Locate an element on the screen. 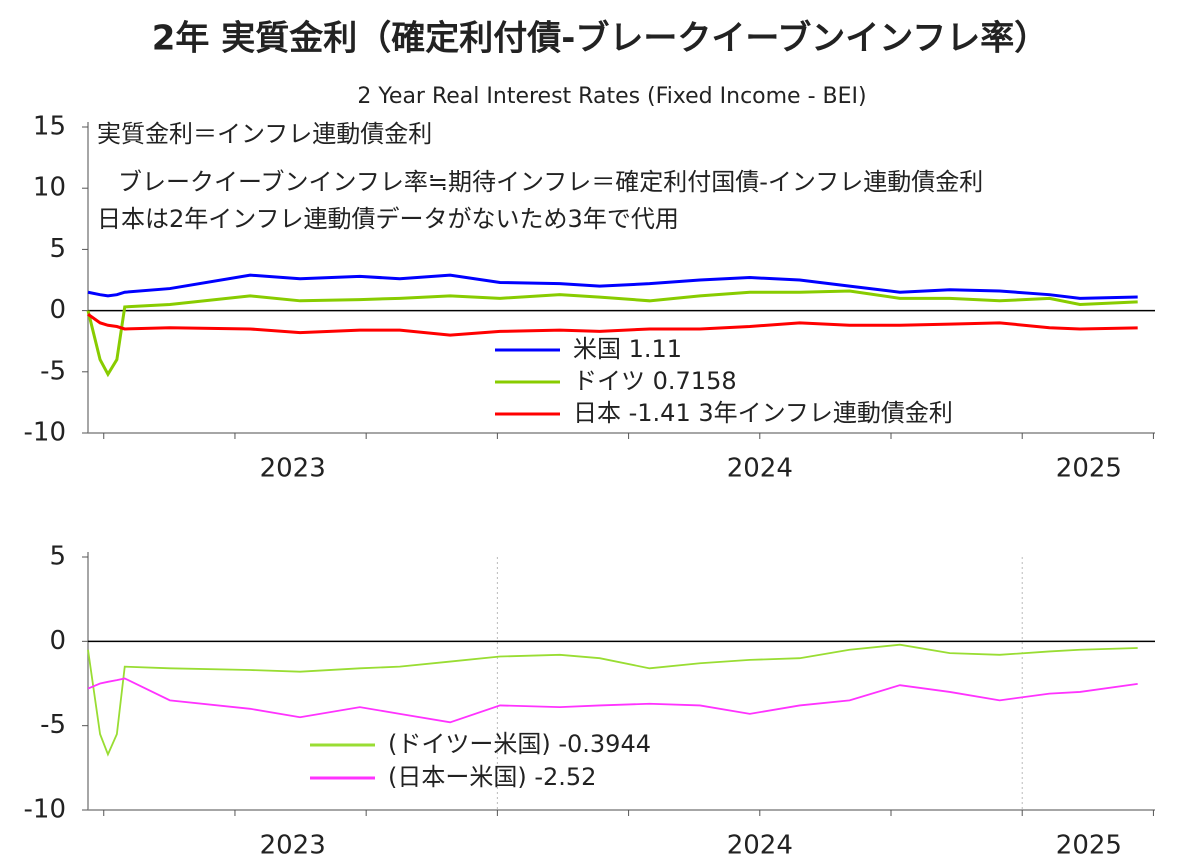 Image resolution: width=1199 pixels, height=864 pixels. annotation: 日本は2年インフレ連動債データがないため3年で代用 is located at coordinates (388, 219).